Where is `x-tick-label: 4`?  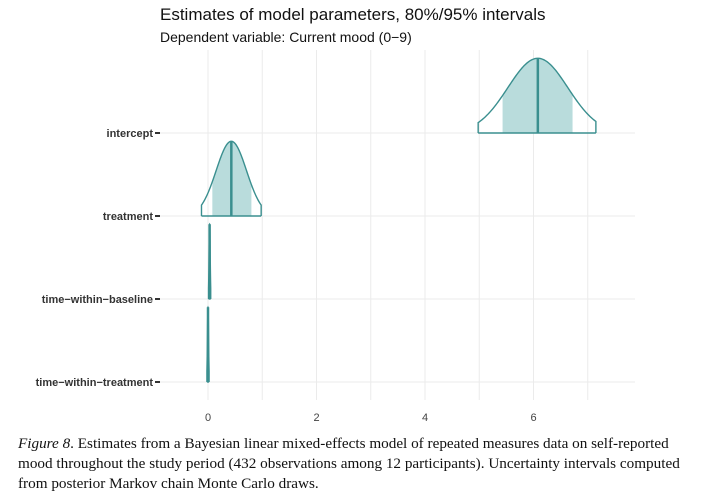 x-tick-label: 4 is located at coordinates (425, 418).